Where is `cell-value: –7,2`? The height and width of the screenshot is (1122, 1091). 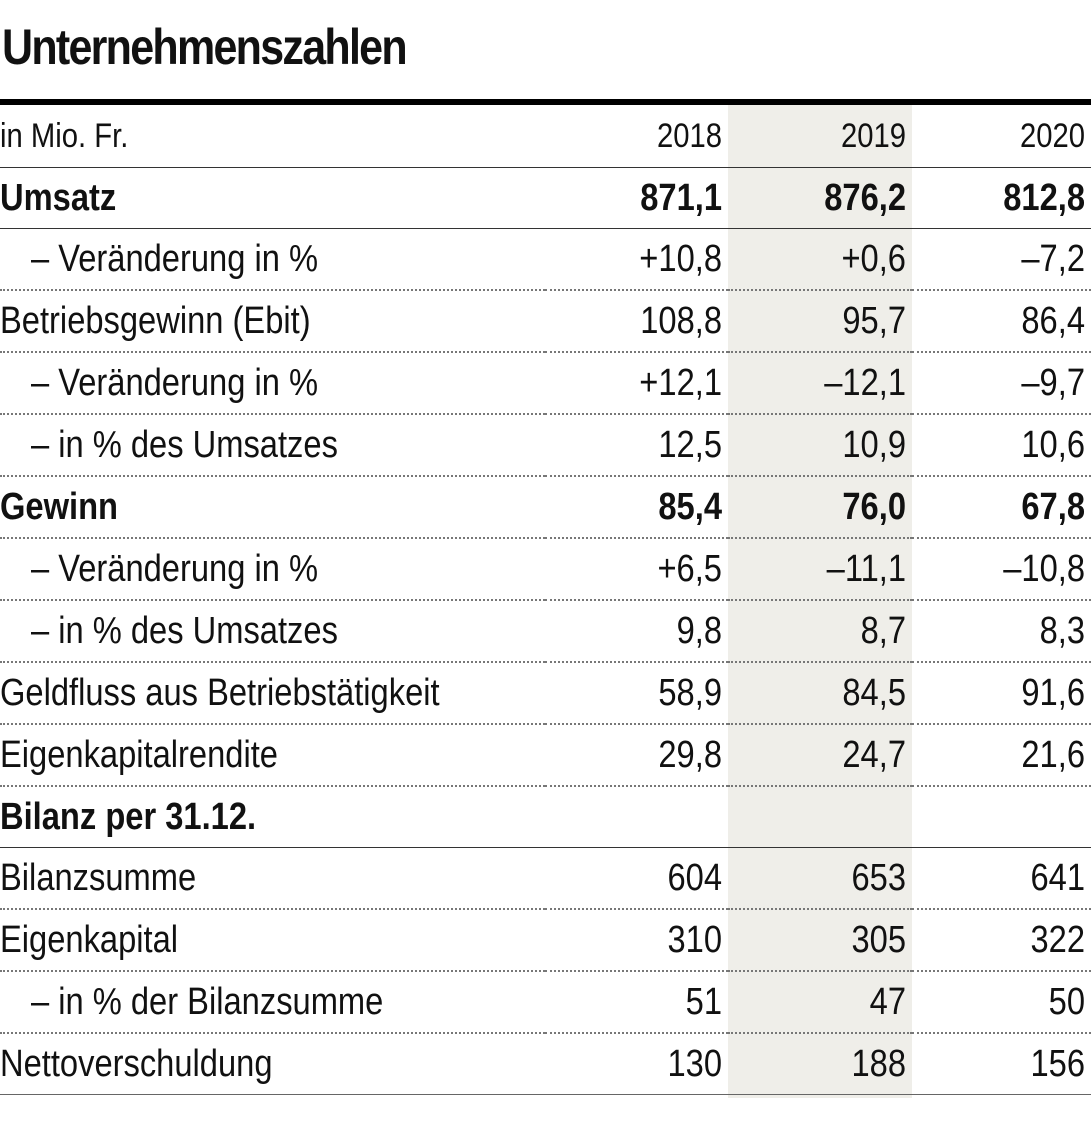 cell-value: –7,2 is located at coordinates (1001, 259).